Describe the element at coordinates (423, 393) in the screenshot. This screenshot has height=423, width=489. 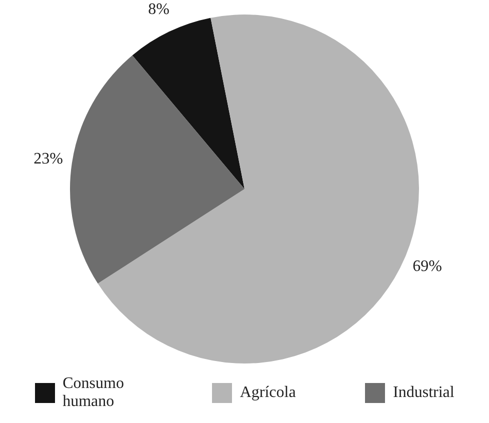
I see `legend-label: Industrial` at that location.